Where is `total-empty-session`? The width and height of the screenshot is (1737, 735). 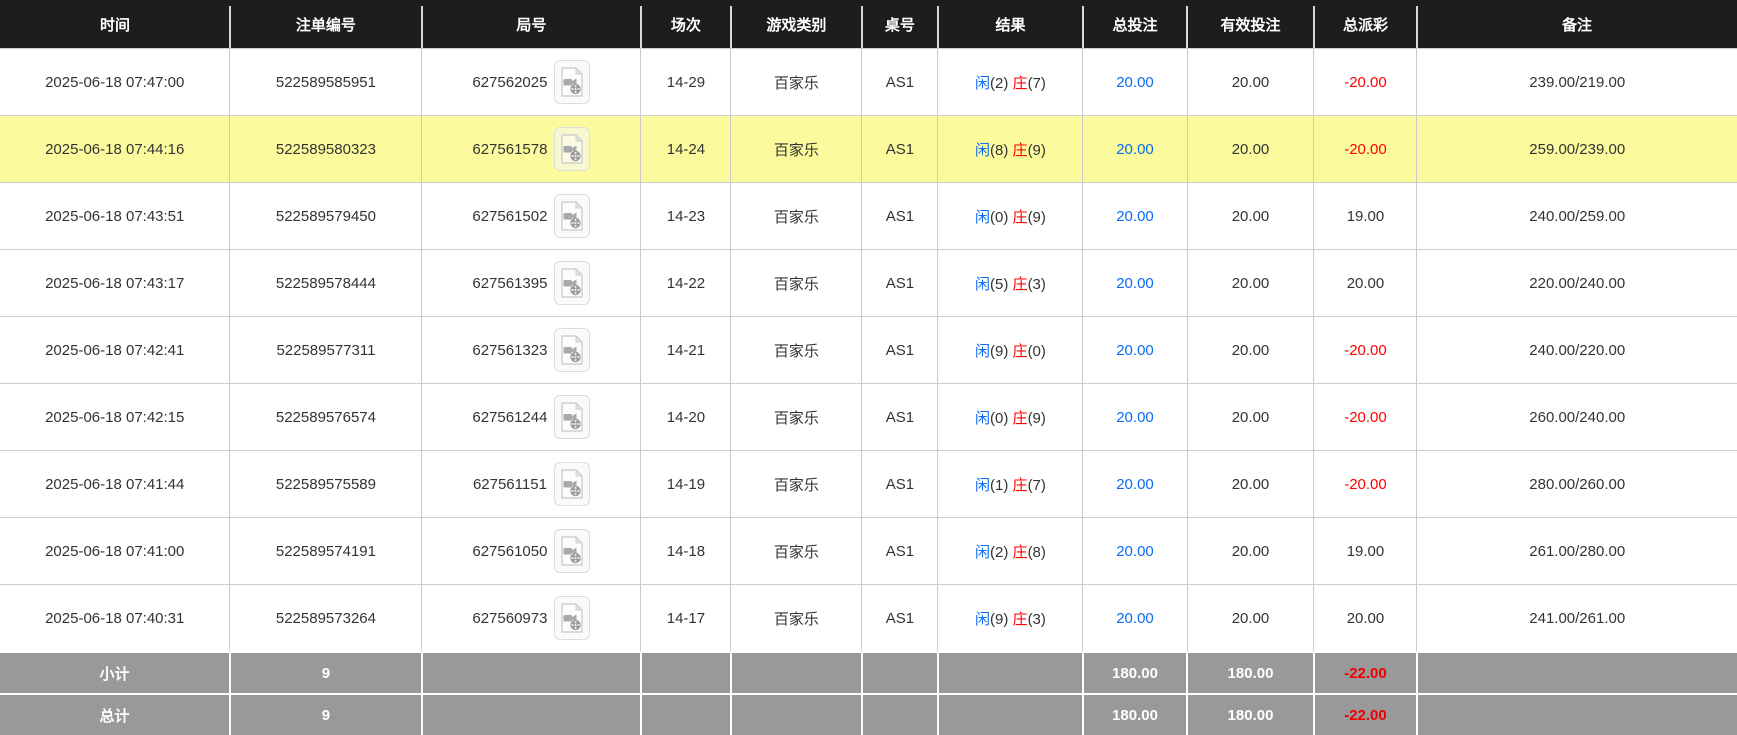
total-empty-session is located at coordinates (685, 714).